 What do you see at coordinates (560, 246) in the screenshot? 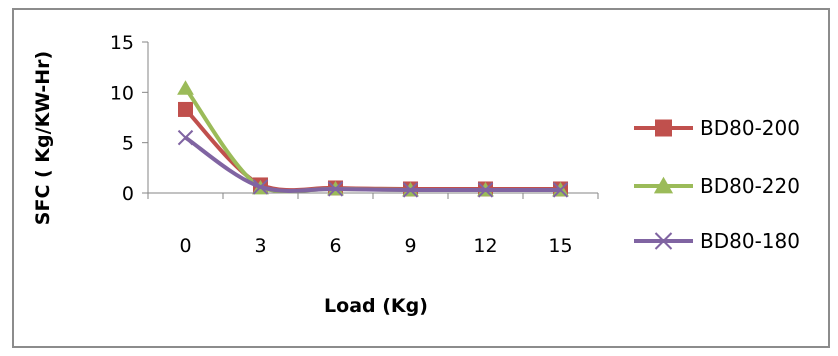
I see `x-tick-label: 15` at bounding box center [560, 246].